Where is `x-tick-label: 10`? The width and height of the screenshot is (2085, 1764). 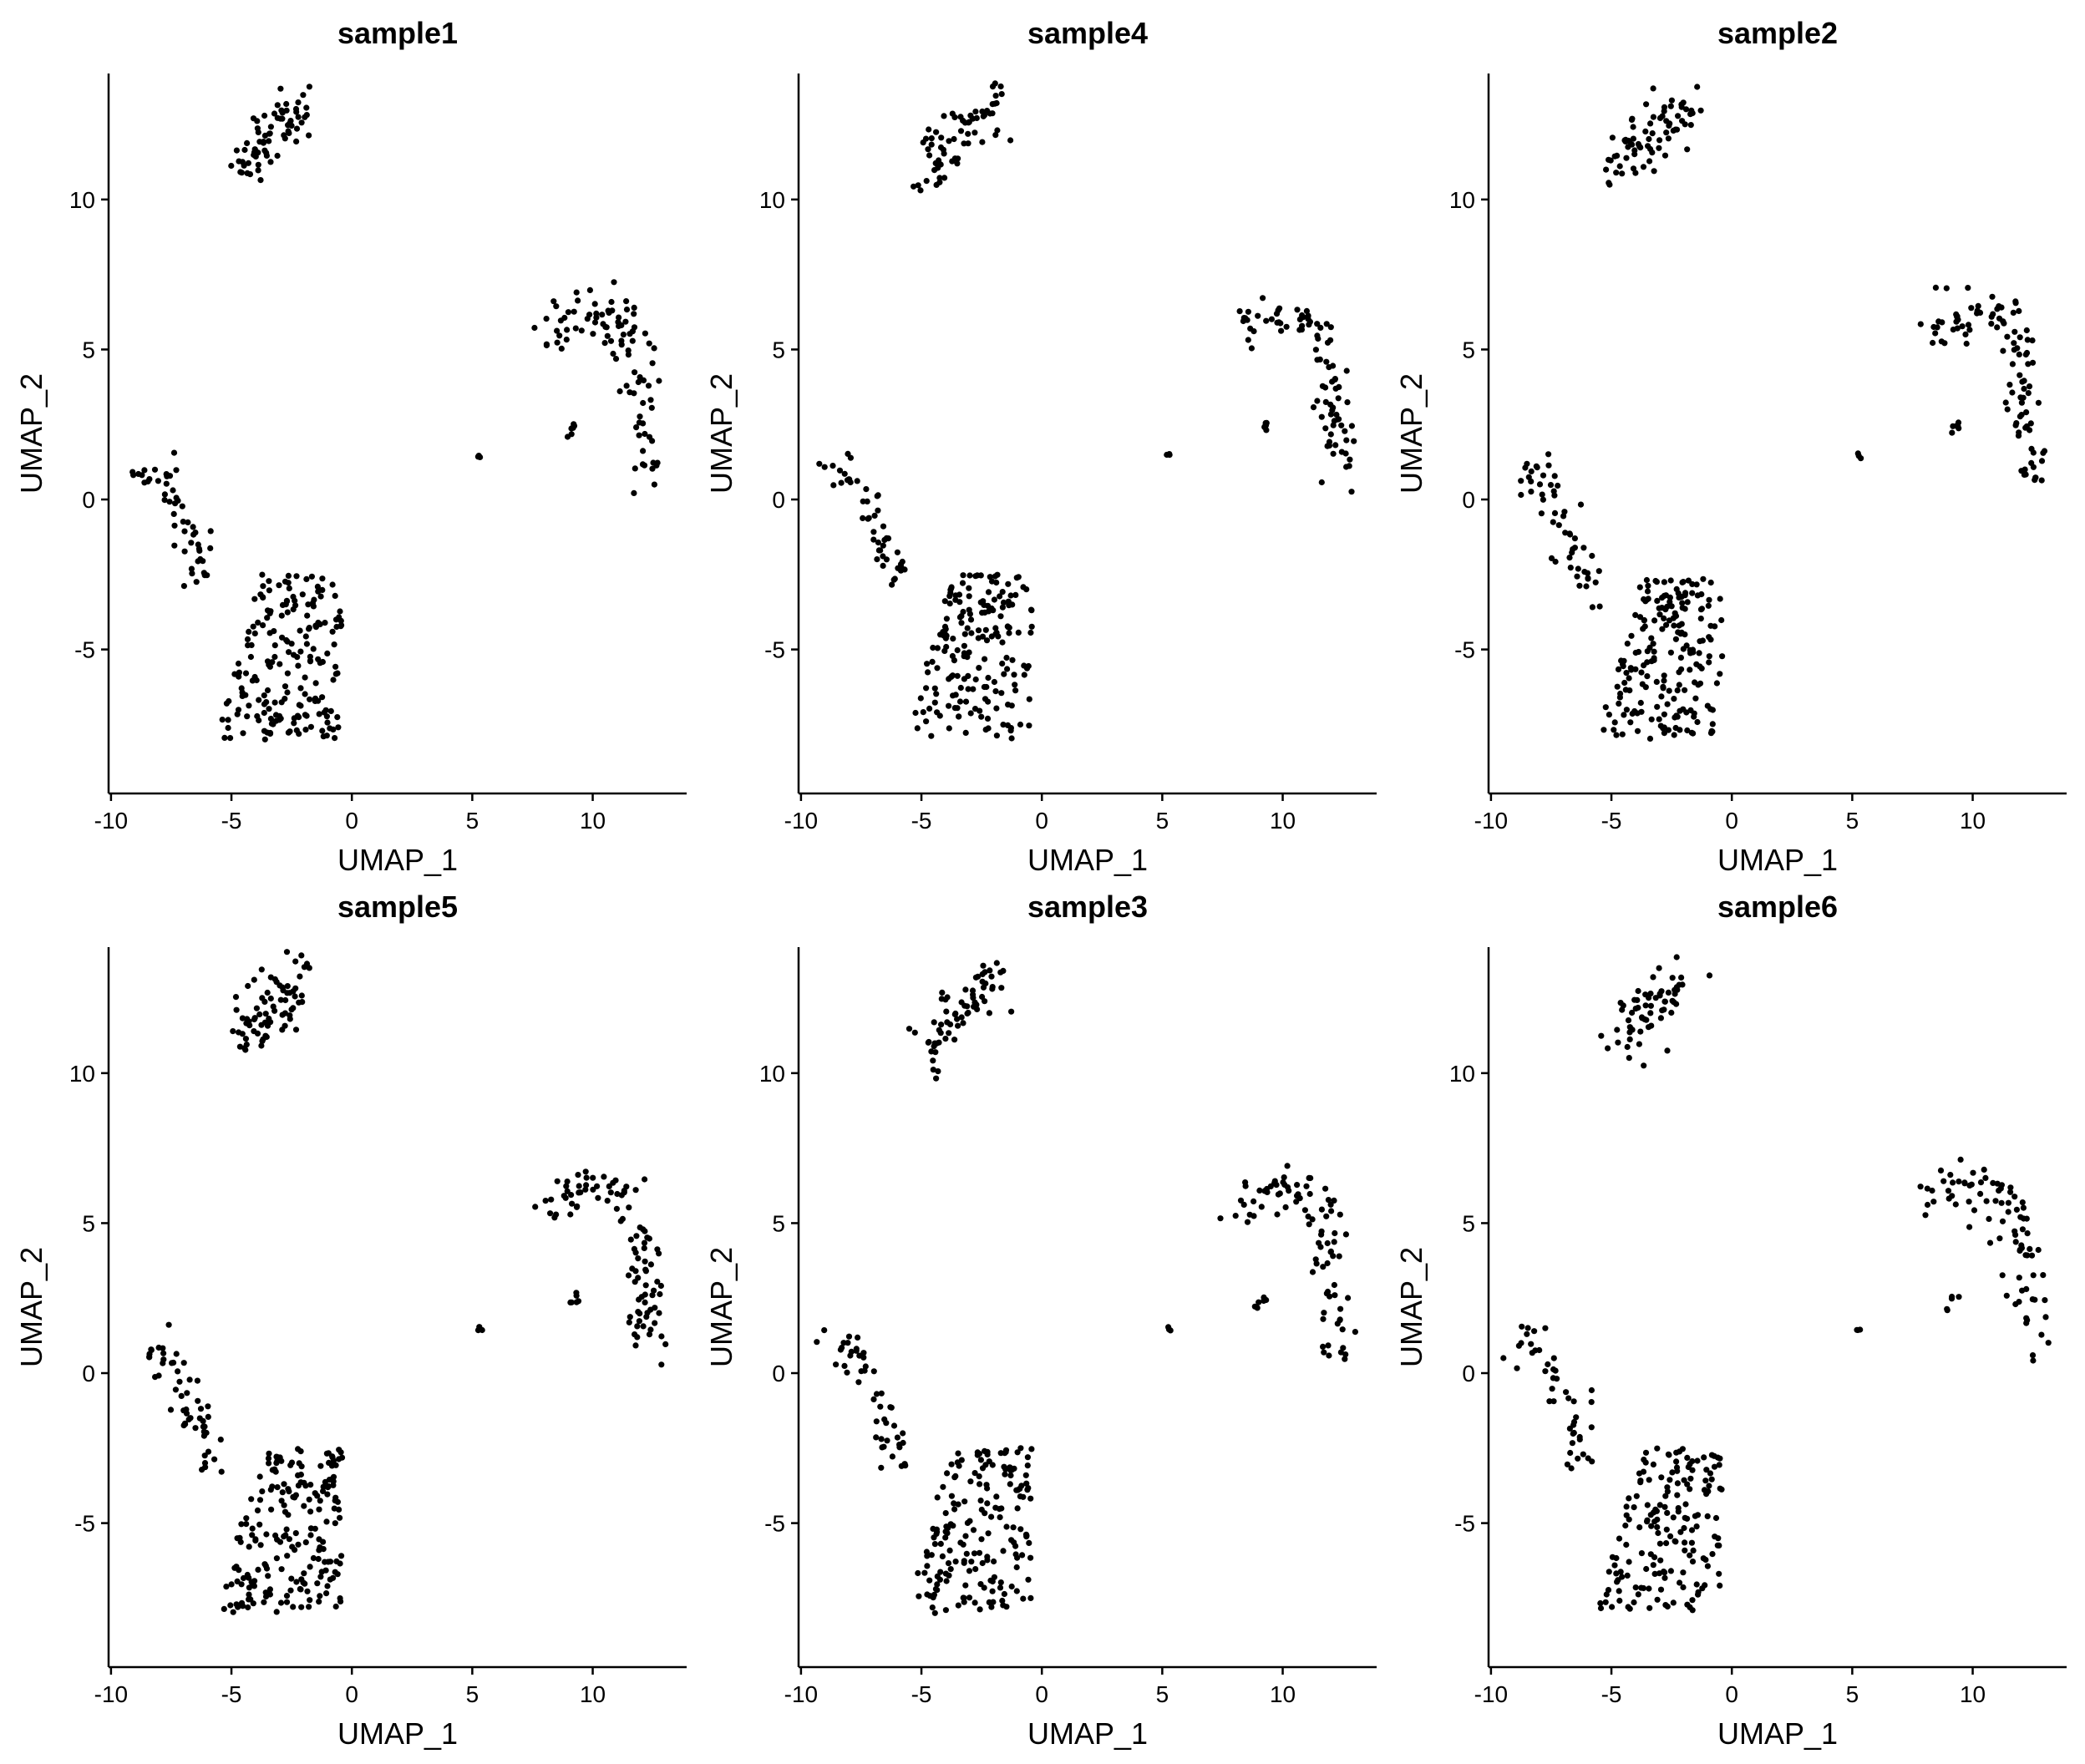 x-tick-label: 10 is located at coordinates (593, 1694).